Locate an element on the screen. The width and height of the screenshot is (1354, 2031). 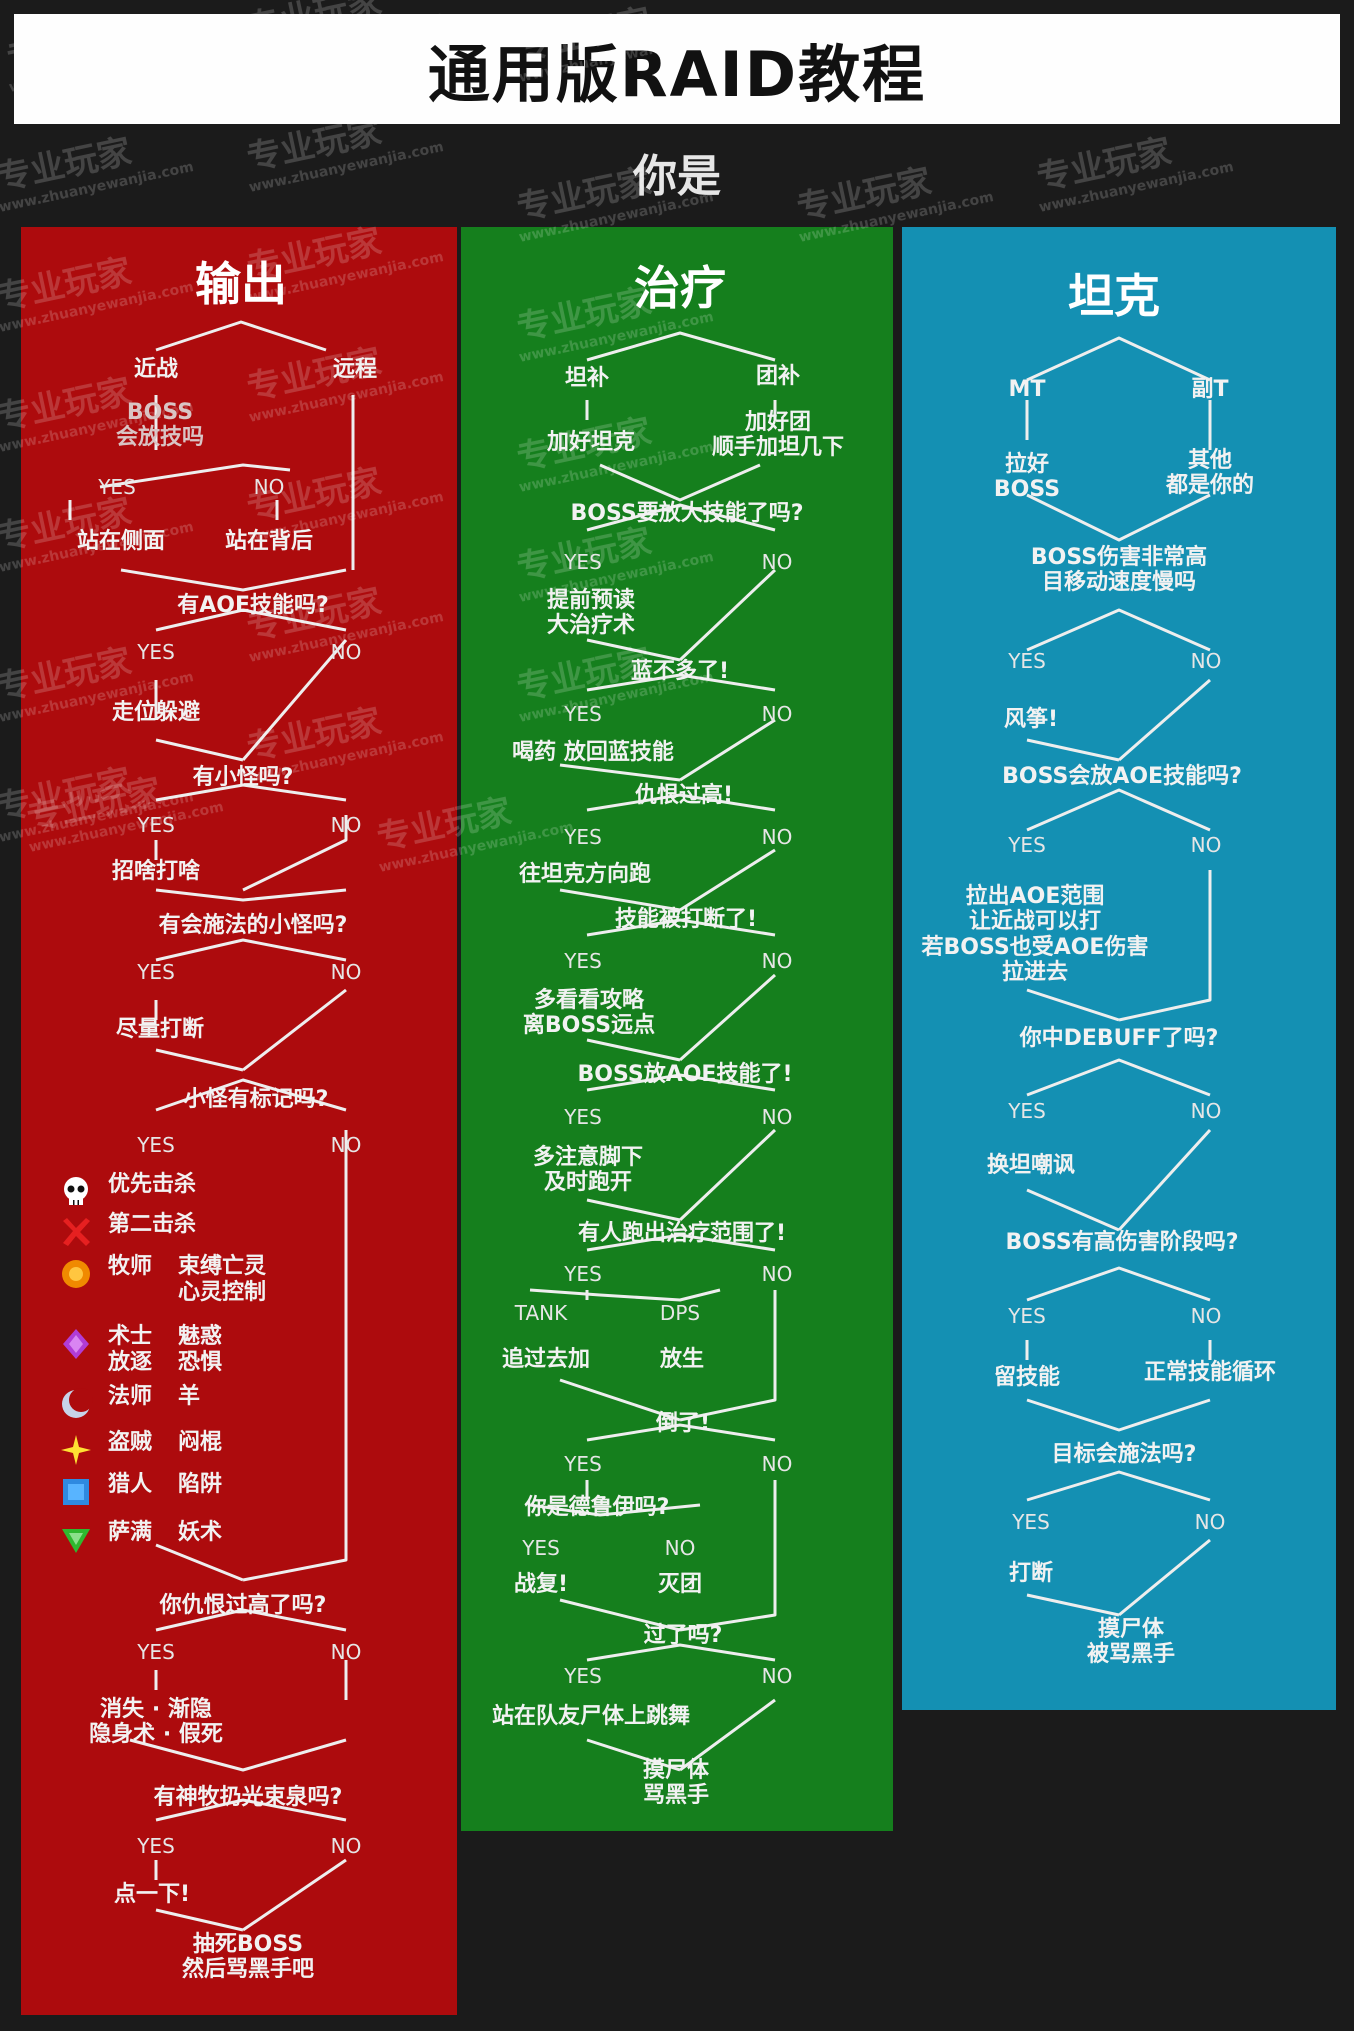
title-bar: 通用版RAID教程 is located at coordinates (677, 69).